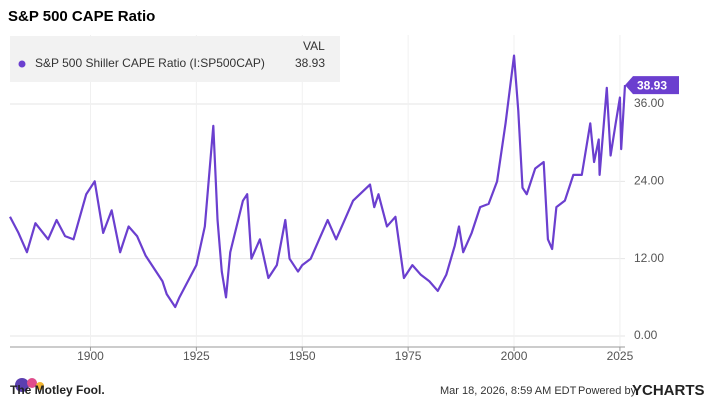 Image resolution: width=720 pixels, height=404 pixels. Describe the element at coordinates (302, 356) in the screenshot. I see `x-tick-label: 1950` at that location.